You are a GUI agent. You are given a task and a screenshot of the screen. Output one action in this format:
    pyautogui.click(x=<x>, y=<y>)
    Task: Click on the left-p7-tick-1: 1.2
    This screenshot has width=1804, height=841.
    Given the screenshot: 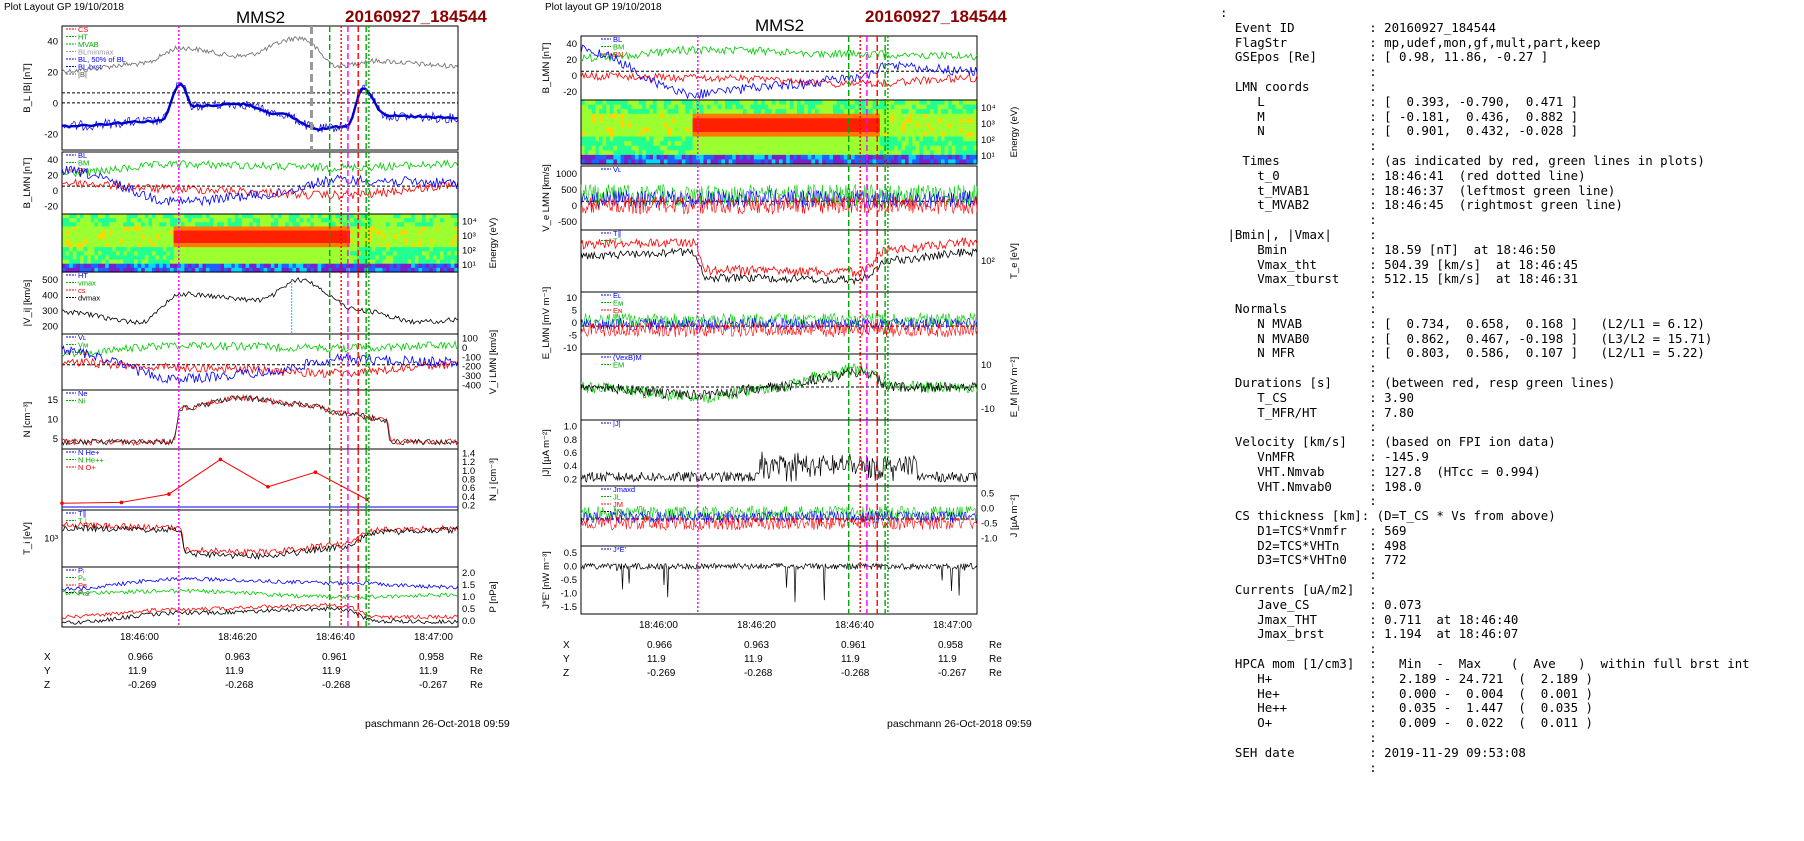 What is the action you would take?
    pyautogui.click(x=468, y=462)
    